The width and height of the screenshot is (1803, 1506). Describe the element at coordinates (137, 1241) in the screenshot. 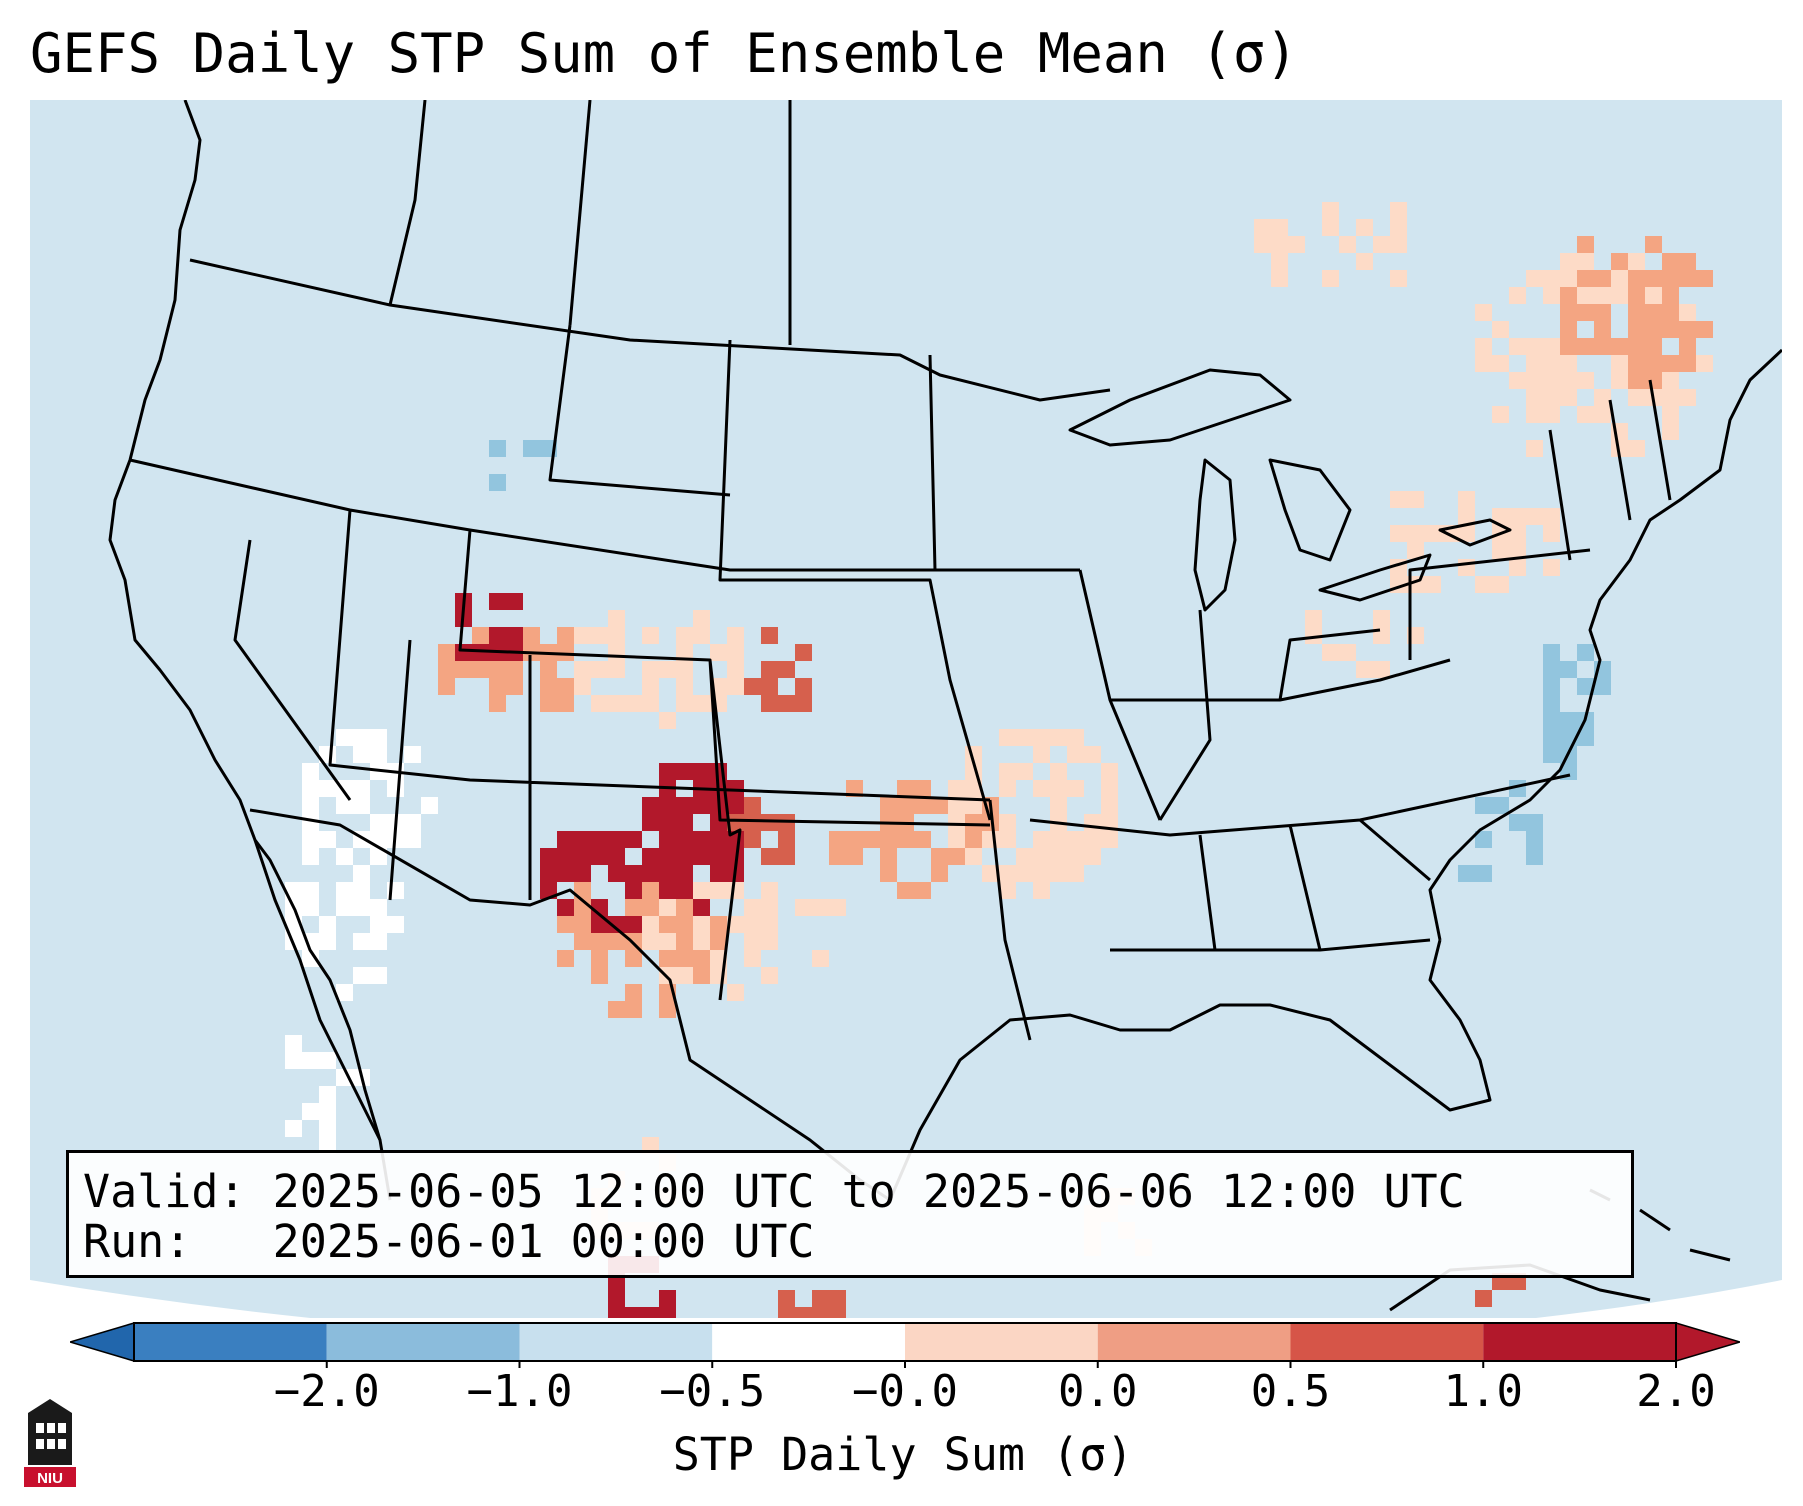

I see `run-label: Run:` at that location.